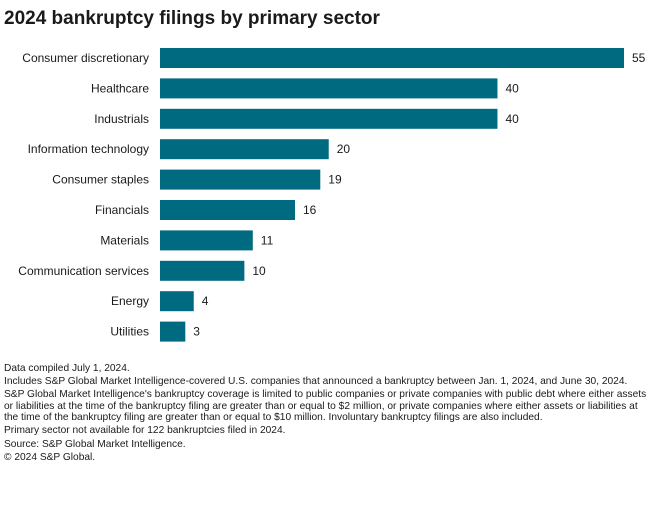 This screenshot has width=660, height=516. What do you see at coordinates (259, 271) in the screenshot?
I see `value-label: 10` at bounding box center [259, 271].